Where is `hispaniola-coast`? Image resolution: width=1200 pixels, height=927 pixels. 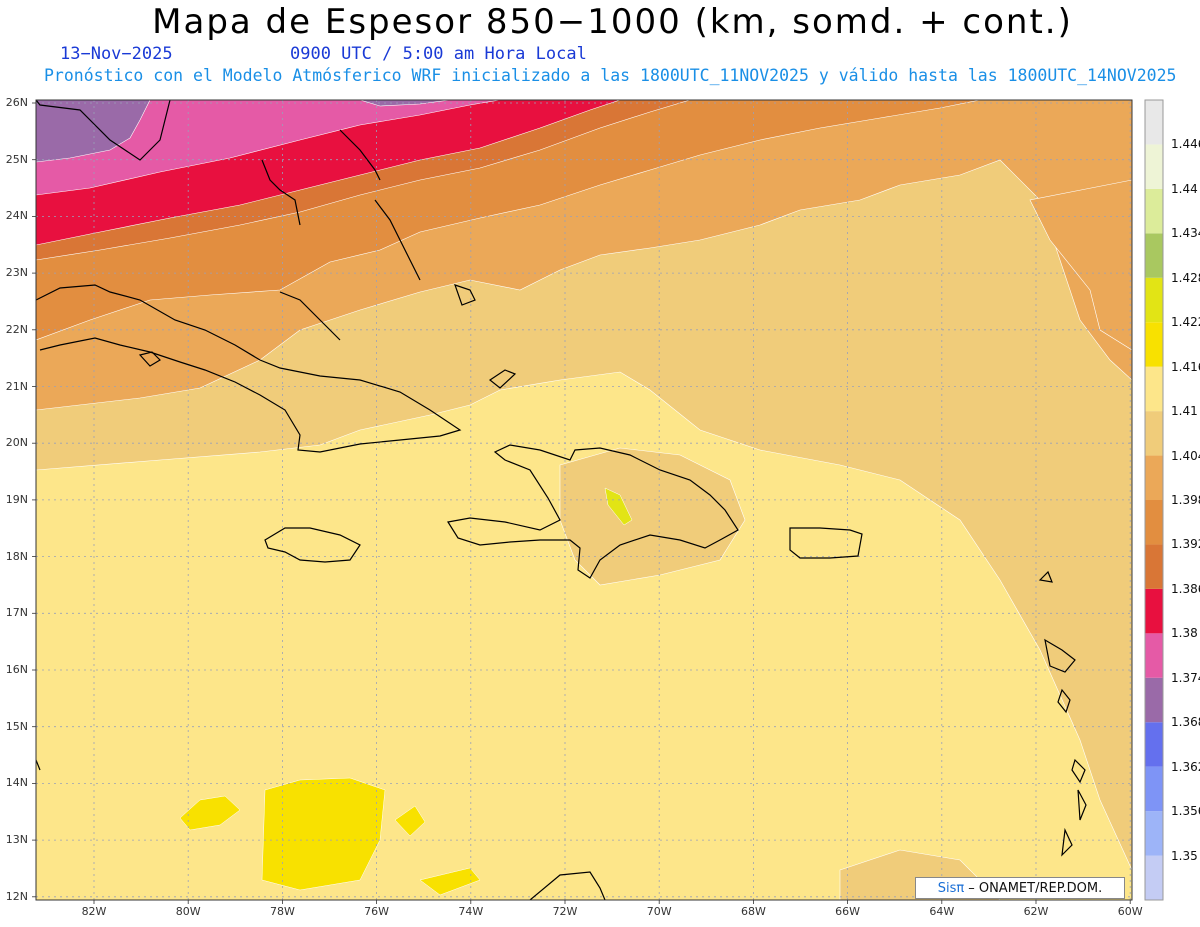 hispaniola-coast is located at coordinates (593, 511).